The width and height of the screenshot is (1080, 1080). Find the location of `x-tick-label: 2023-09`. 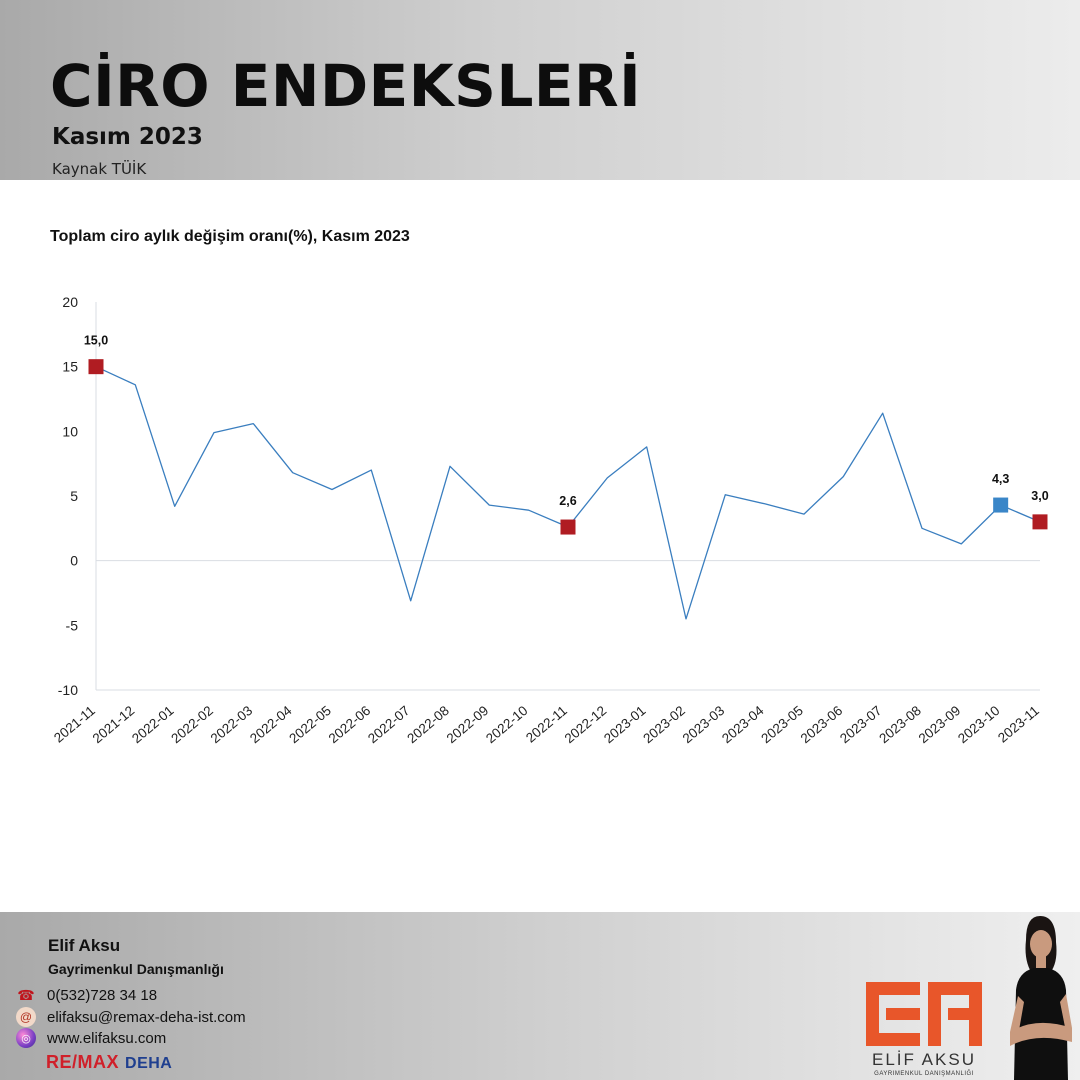

x-tick-label: 2023-09 is located at coordinates (940, 724).